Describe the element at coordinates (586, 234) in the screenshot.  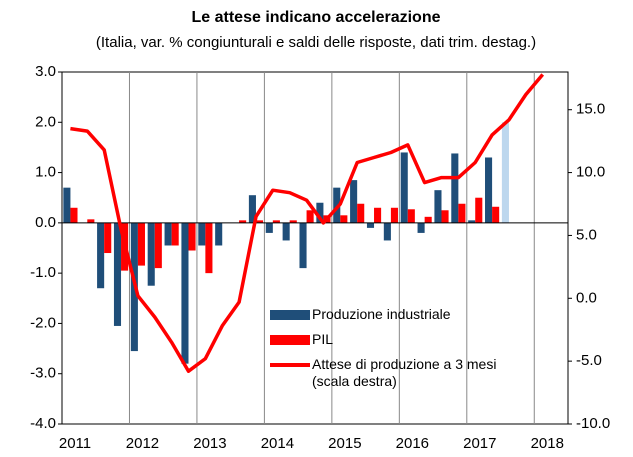
I see `y2-tick-label: 5.0` at that location.